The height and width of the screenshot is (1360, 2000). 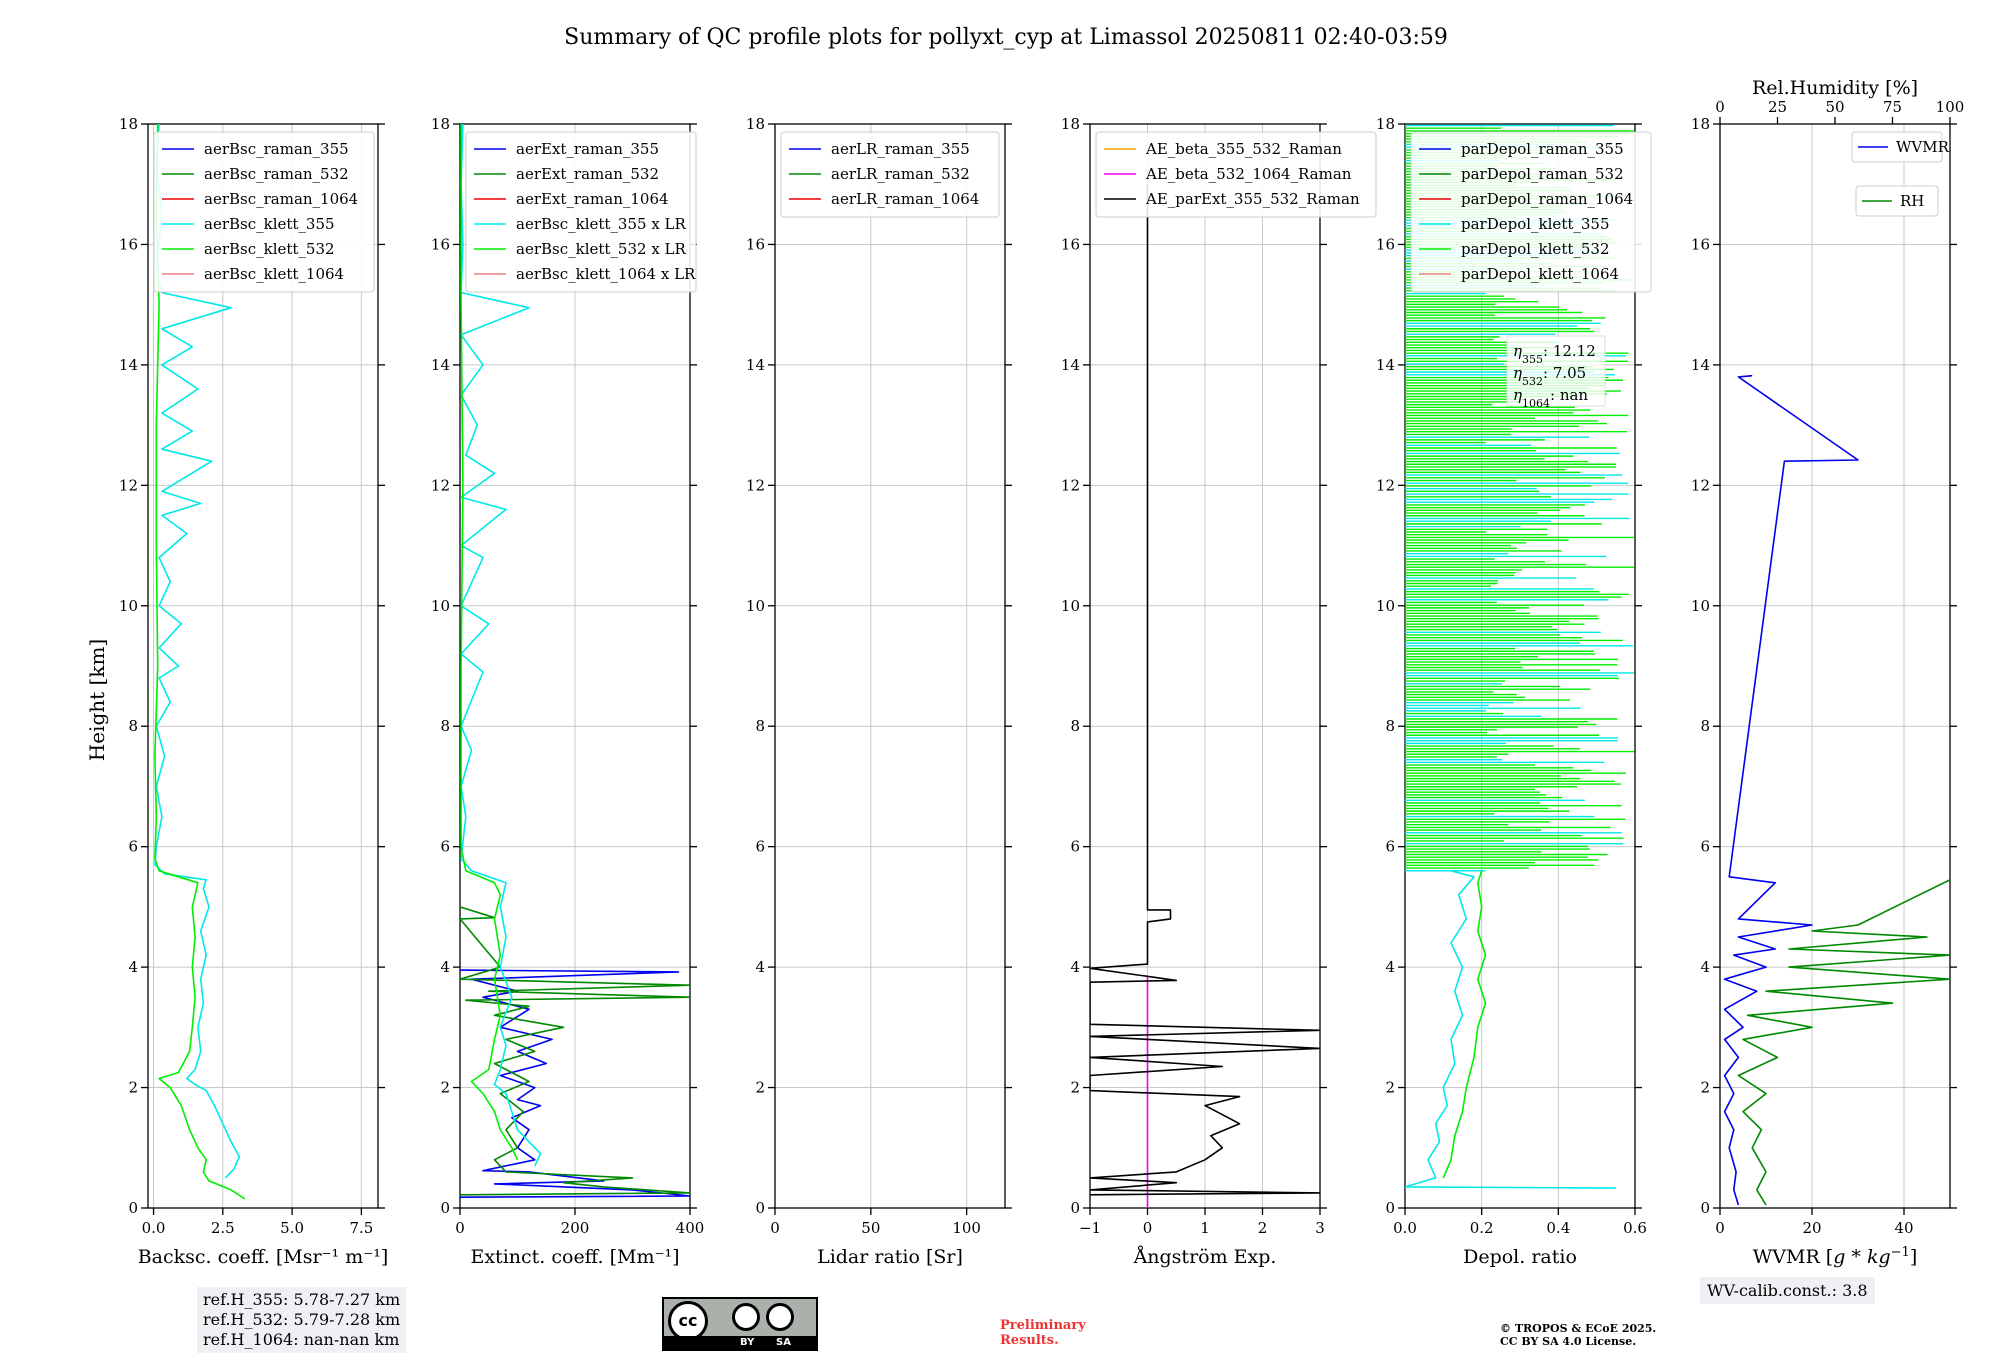 What do you see at coordinates (1835, 88) in the screenshot?
I see `x2-axis-label: Rel.Humidity [%]` at bounding box center [1835, 88].